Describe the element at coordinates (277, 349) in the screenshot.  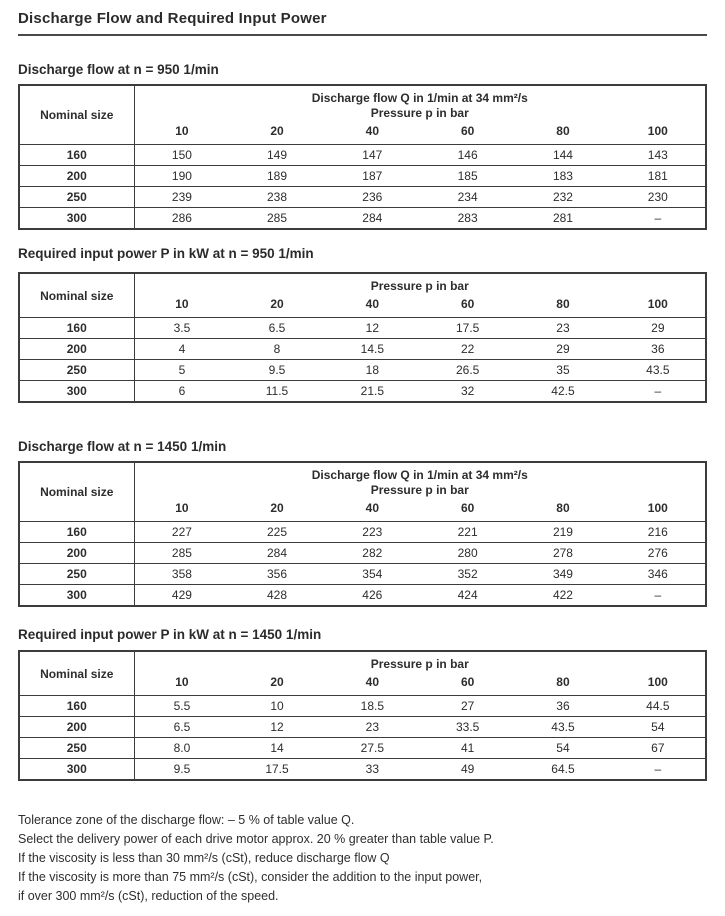
I see `data-value: 8` at that location.